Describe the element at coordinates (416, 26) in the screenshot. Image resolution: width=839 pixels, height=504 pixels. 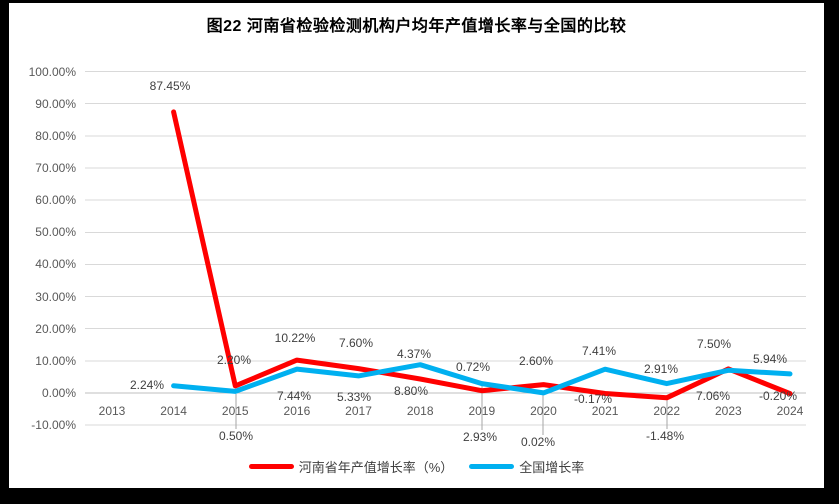
I see `chart-title: 图22 河南省检验检测机构户均年产值增长率与全国的比较` at that location.